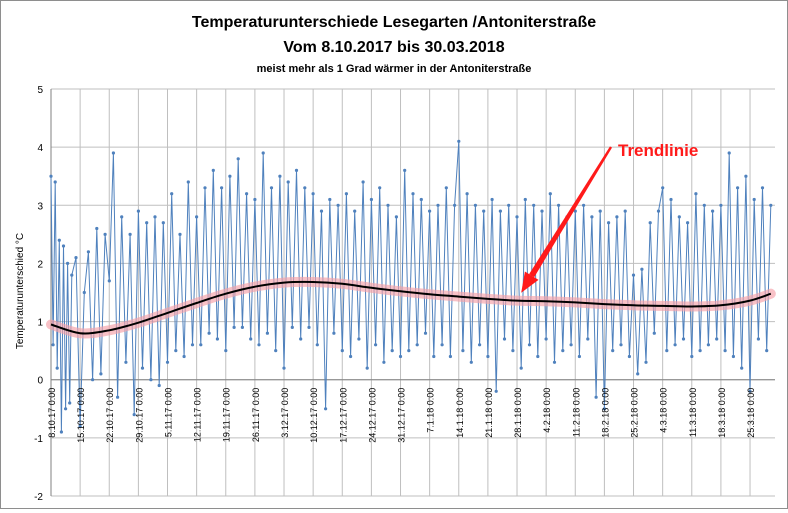 The width and height of the screenshot is (788, 513). Describe the element at coordinates (40, 264) in the screenshot. I see `y-tick-label: 2` at that location.